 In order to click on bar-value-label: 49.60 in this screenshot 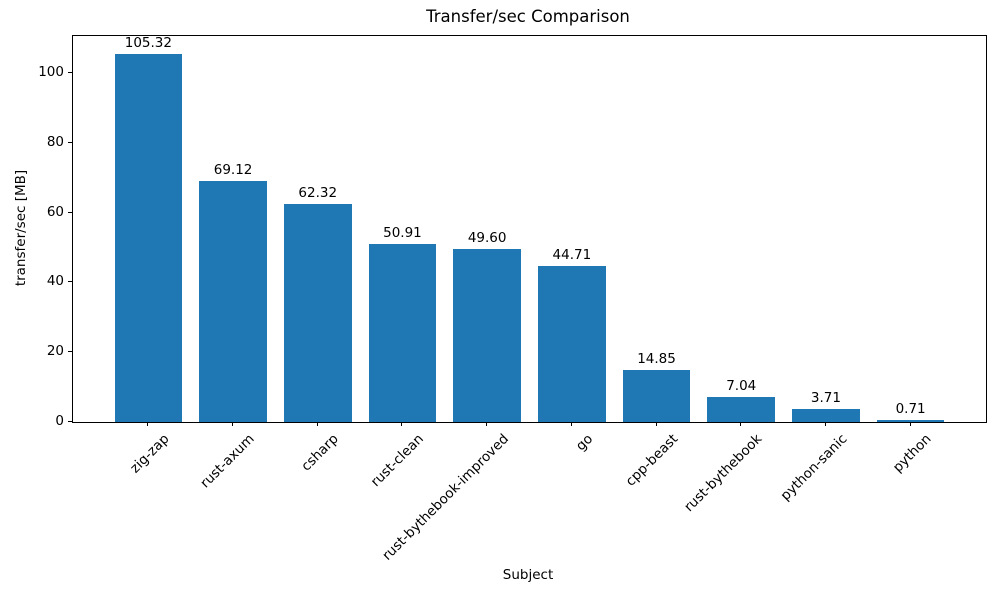, I will do `click(487, 237)`.